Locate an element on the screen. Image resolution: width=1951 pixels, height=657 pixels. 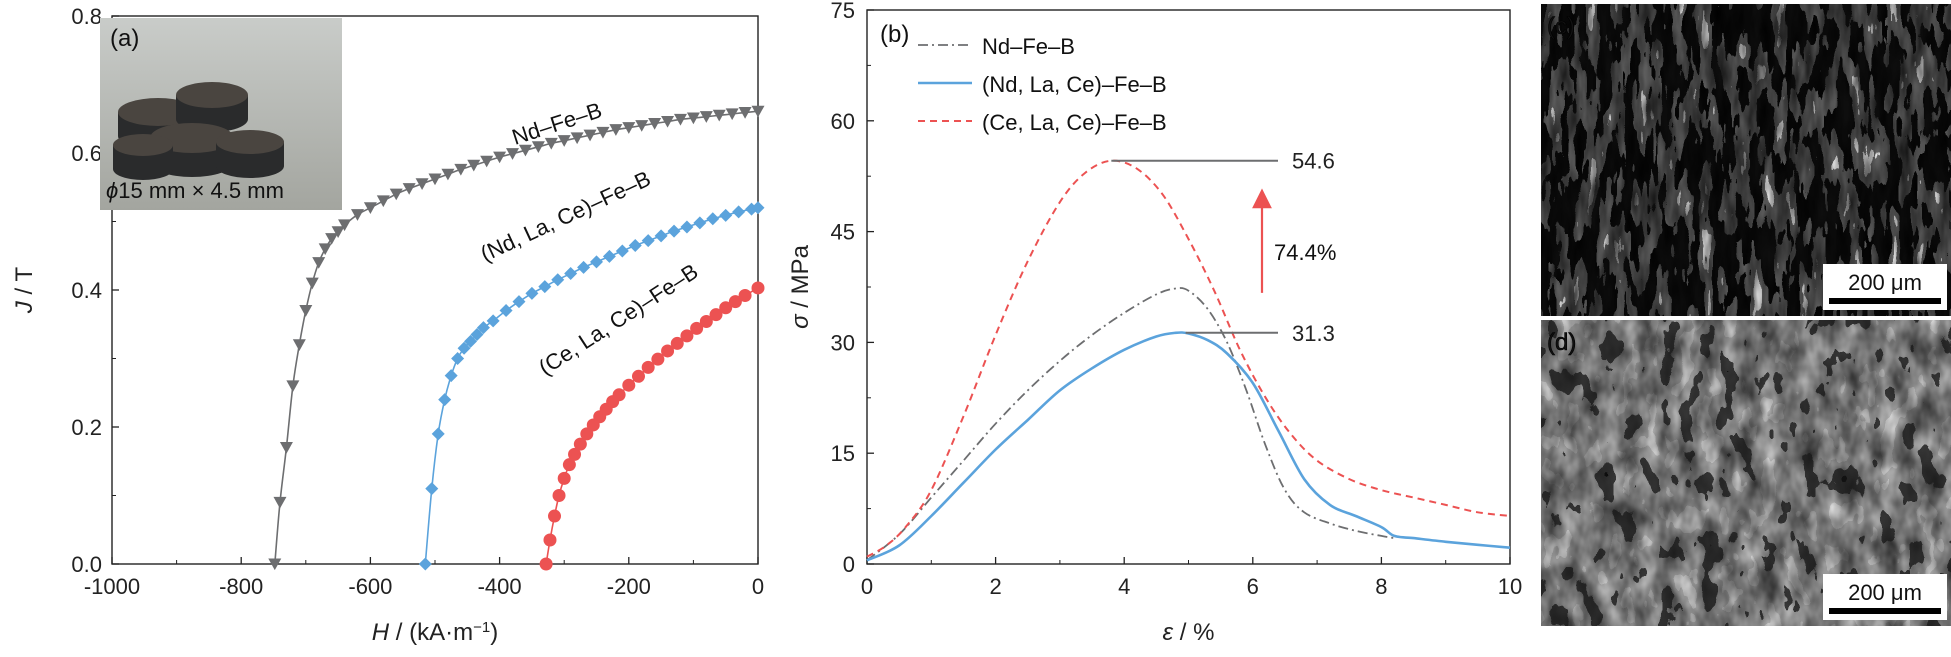
x-axis-label-a-close: ) is located at coordinates (494, 632).